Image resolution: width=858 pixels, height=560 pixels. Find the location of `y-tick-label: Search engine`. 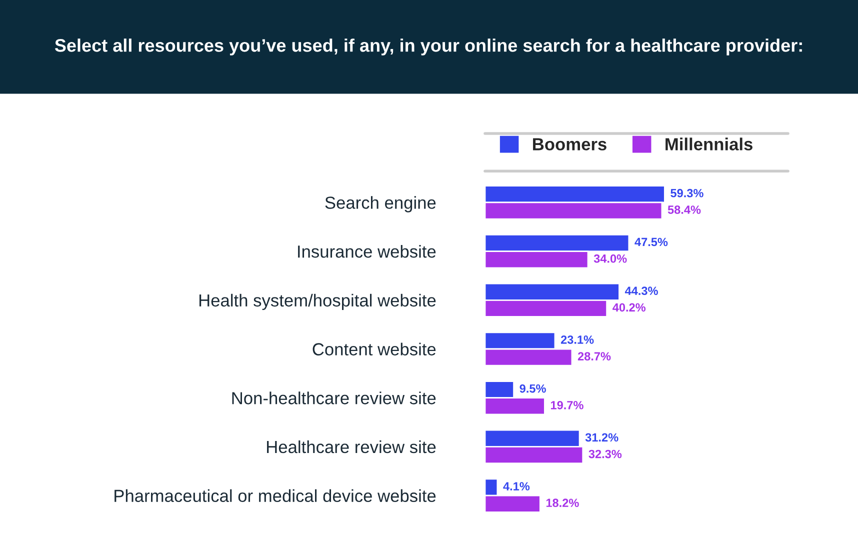

y-tick-label: Search engine is located at coordinates (380, 204).